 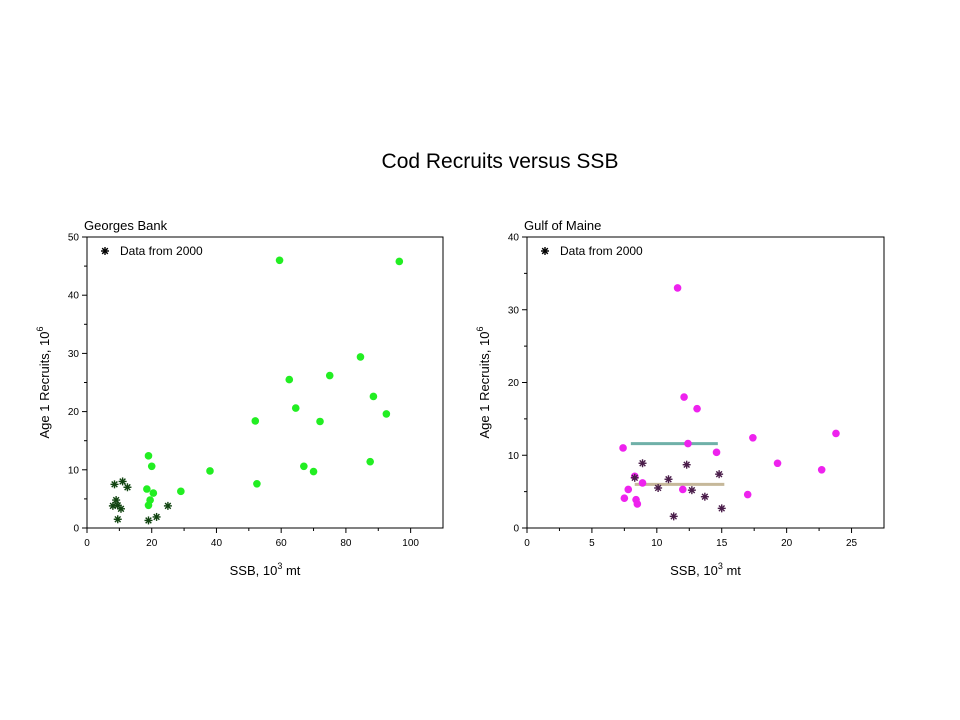 What do you see at coordinates (592, 543) in the screenshot?
I see `x-tick-label: 5` at bounding box center [592, 543].